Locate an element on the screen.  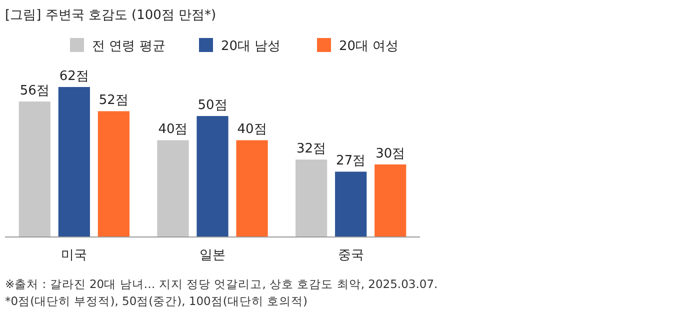
text: ※출처 : 갈라진 20대 남녀… 지지 정당 엇갈리고, 상호 호감도 최악, 2025.03.07. is located at coordinates (221, 284).